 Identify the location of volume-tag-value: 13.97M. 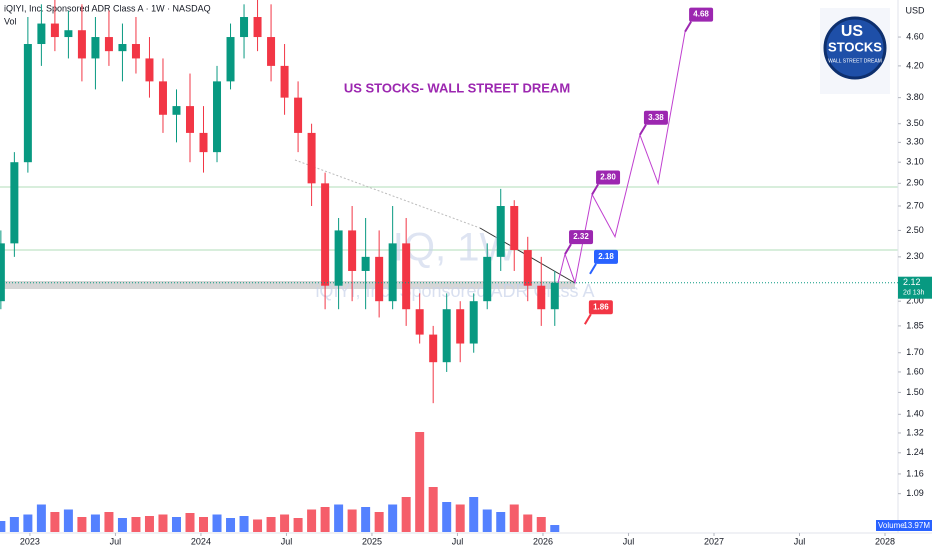
(916, 525).